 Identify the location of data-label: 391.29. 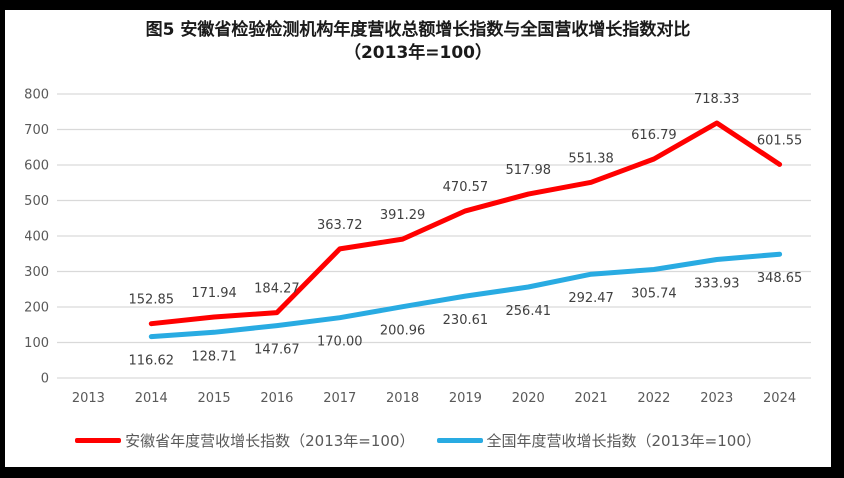
(403, 215).